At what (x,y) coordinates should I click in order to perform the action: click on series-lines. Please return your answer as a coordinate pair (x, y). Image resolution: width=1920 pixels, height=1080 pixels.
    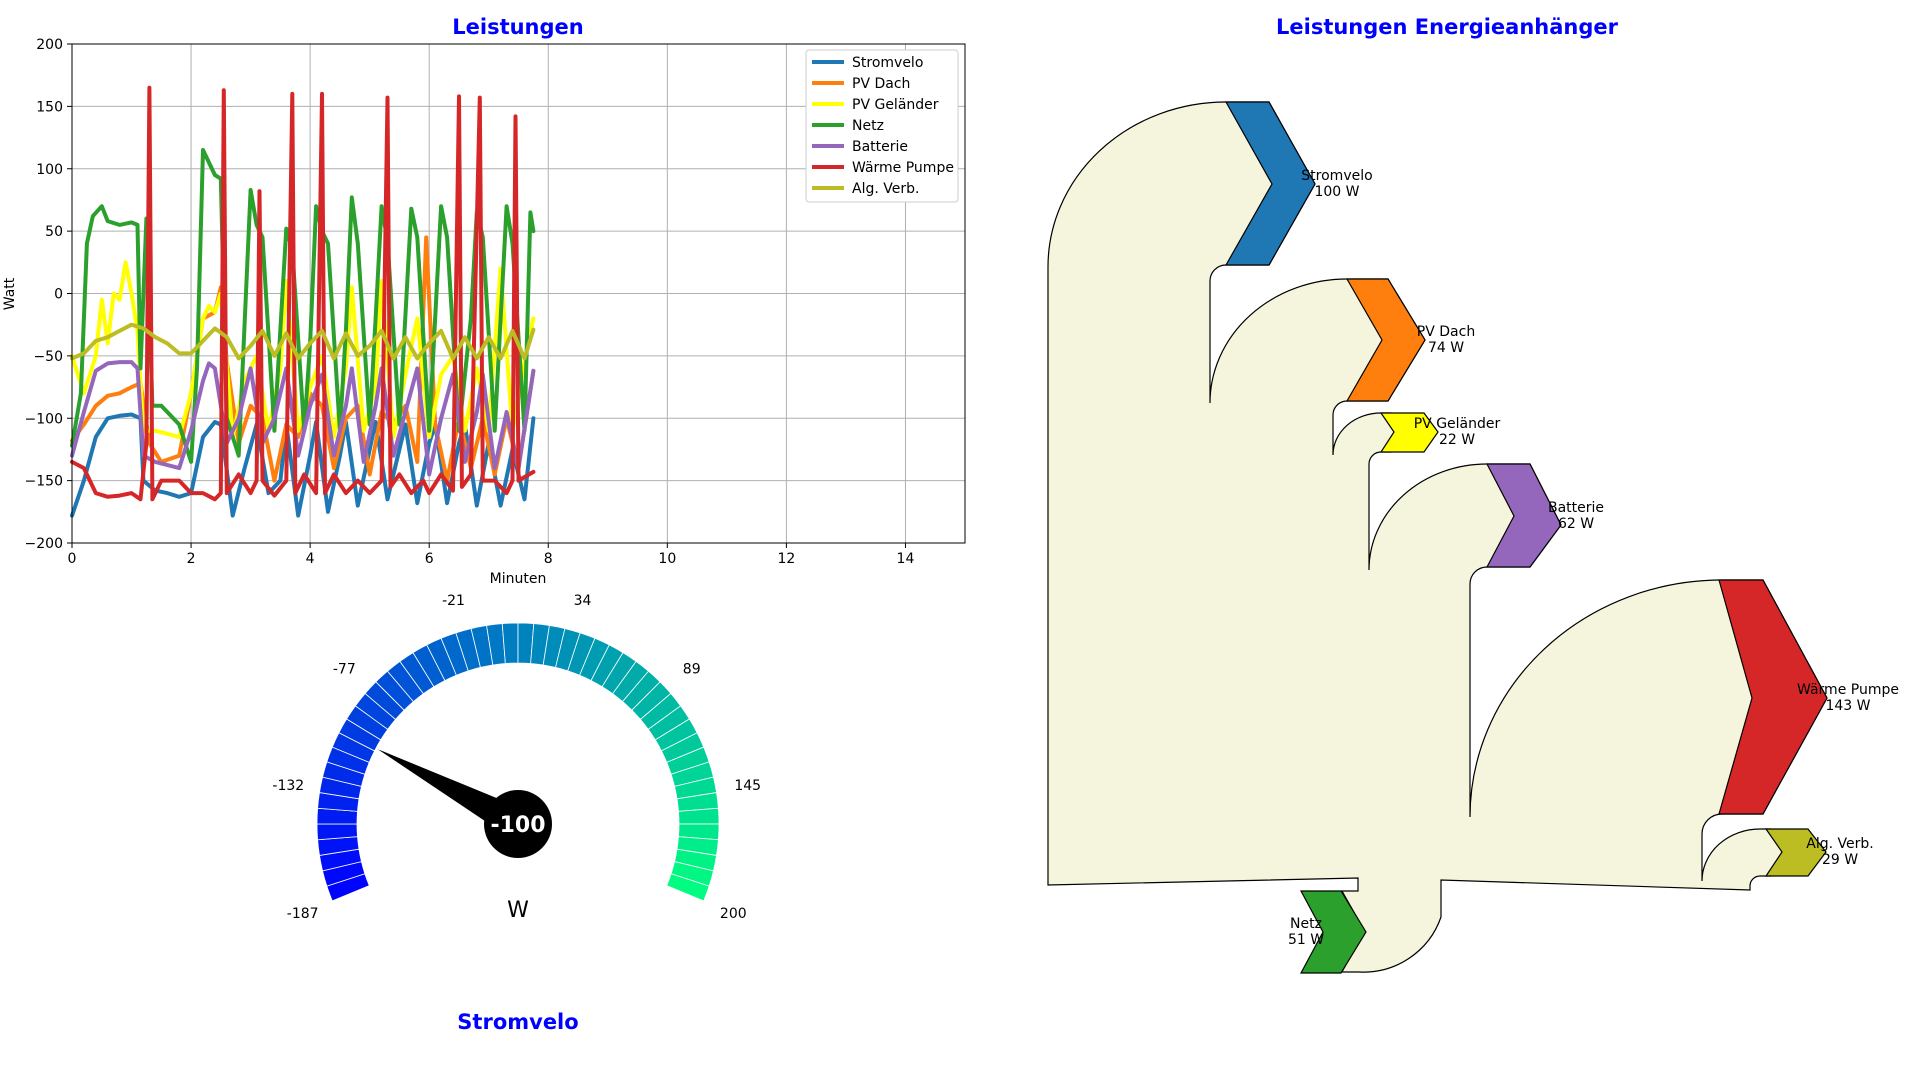
    Looking at the image, I should click on (303, 301).